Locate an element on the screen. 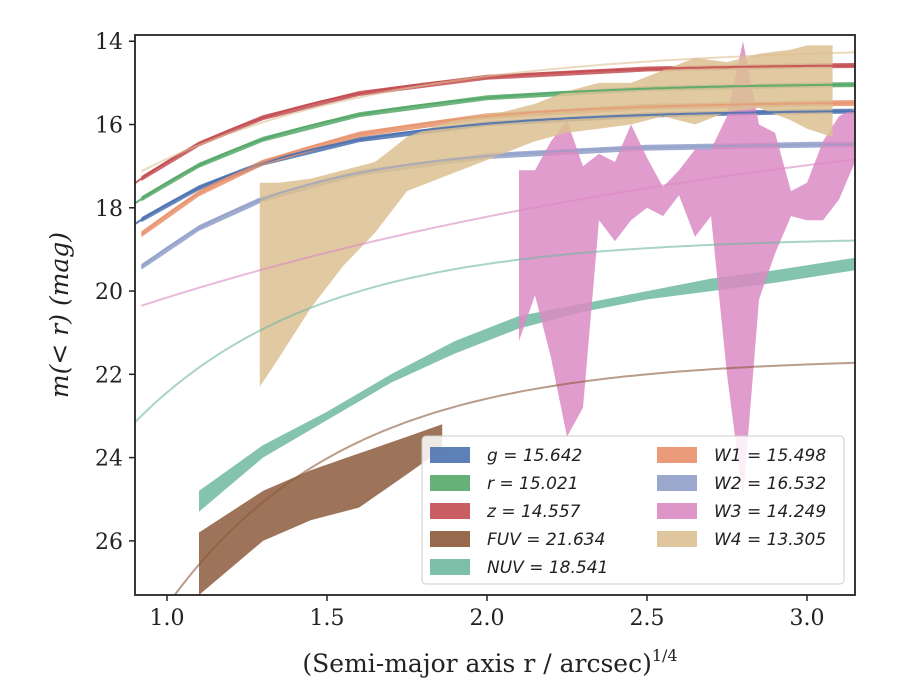 The height and width of the screenshot is (700, 900). z-model-line is located at coordinates (495, 124).